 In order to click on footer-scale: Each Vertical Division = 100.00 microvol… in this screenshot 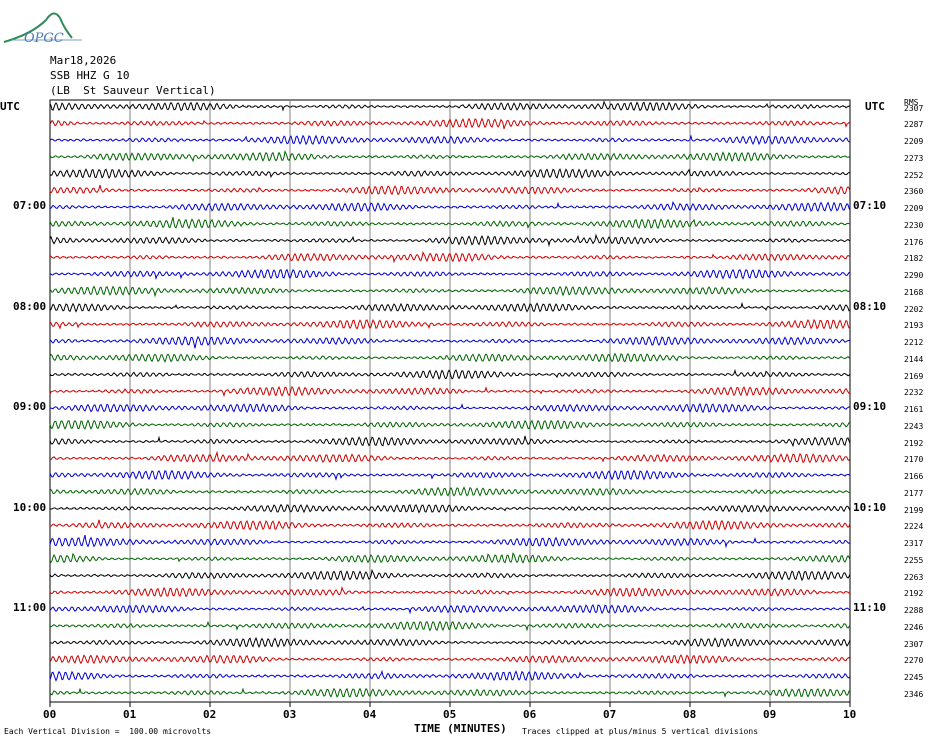, I will do `click(108, 731)`.